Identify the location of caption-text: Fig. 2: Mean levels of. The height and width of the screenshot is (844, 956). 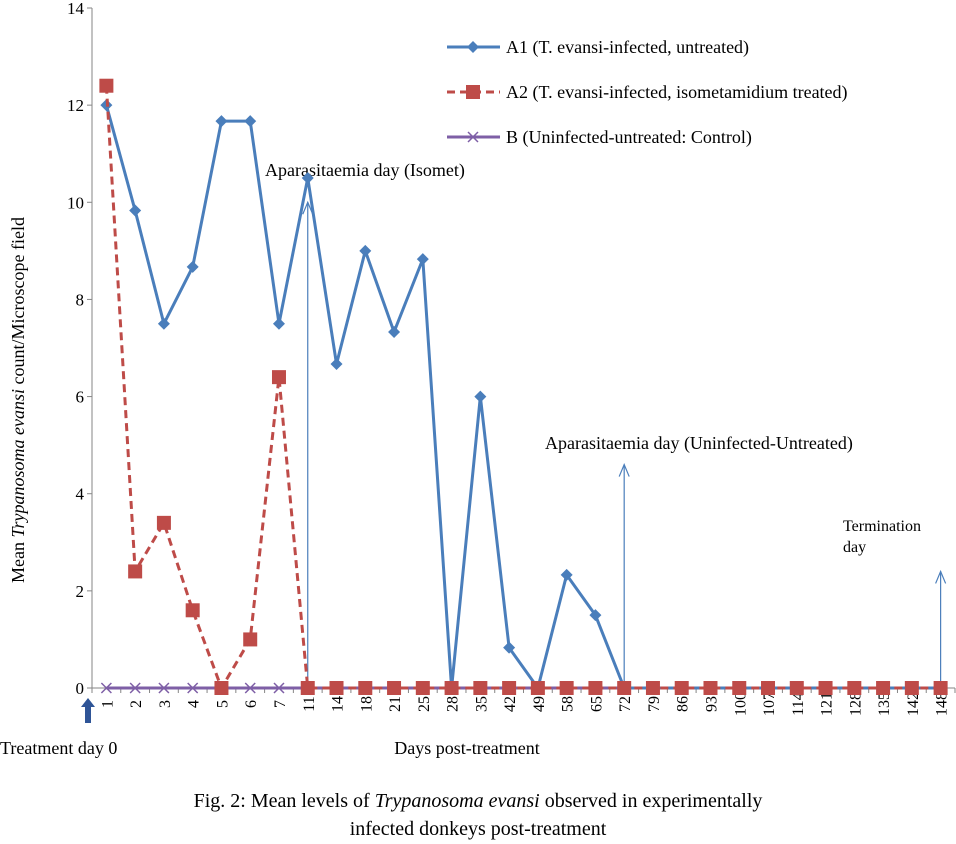
(284, 801).